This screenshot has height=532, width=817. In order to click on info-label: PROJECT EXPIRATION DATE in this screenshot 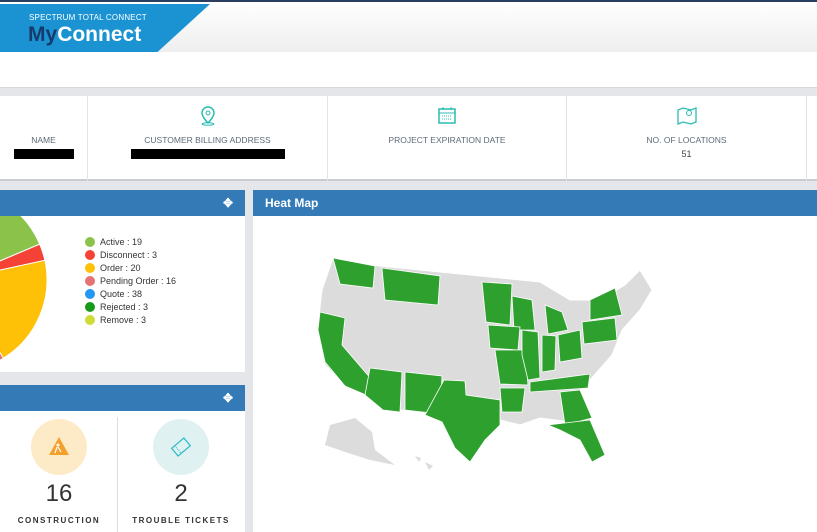, I will do `click(447, 140)`.